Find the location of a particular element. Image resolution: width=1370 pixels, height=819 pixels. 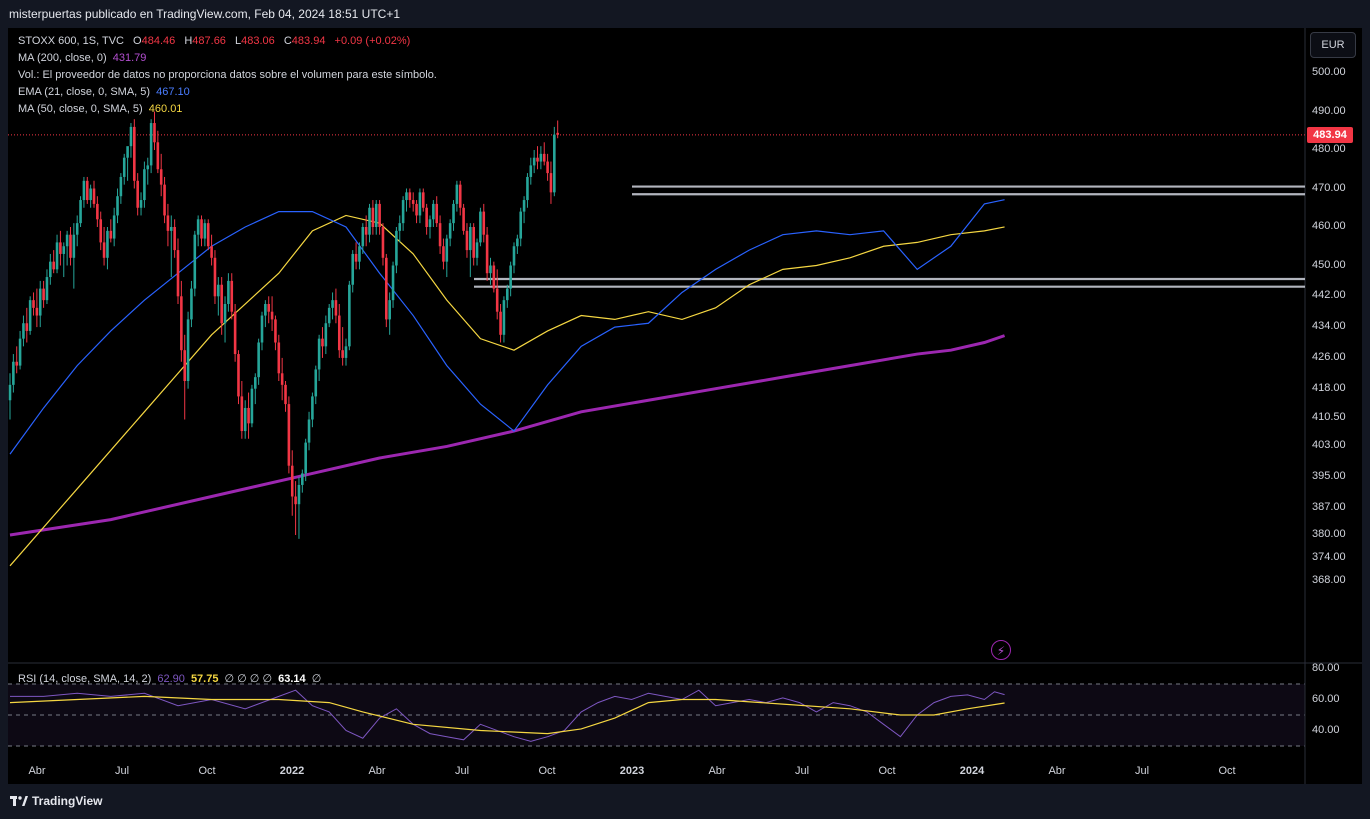

bolt-icon: ⚡ is located at coordinates (1001, 650).